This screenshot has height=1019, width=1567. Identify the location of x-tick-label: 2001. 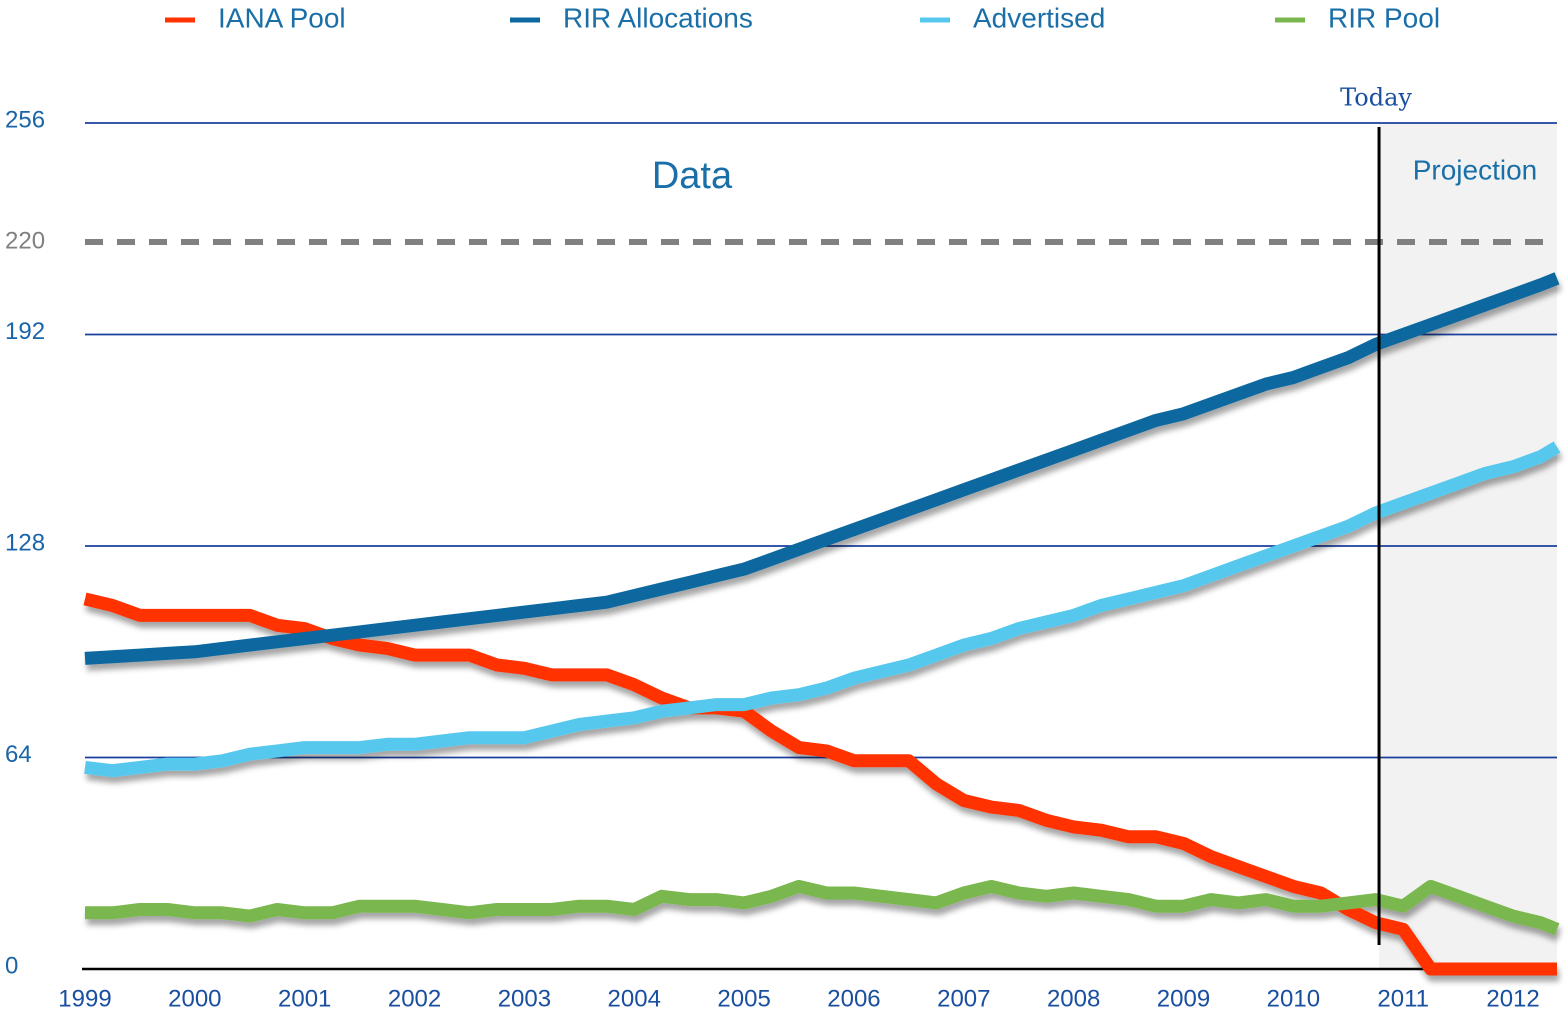
(304, 998).